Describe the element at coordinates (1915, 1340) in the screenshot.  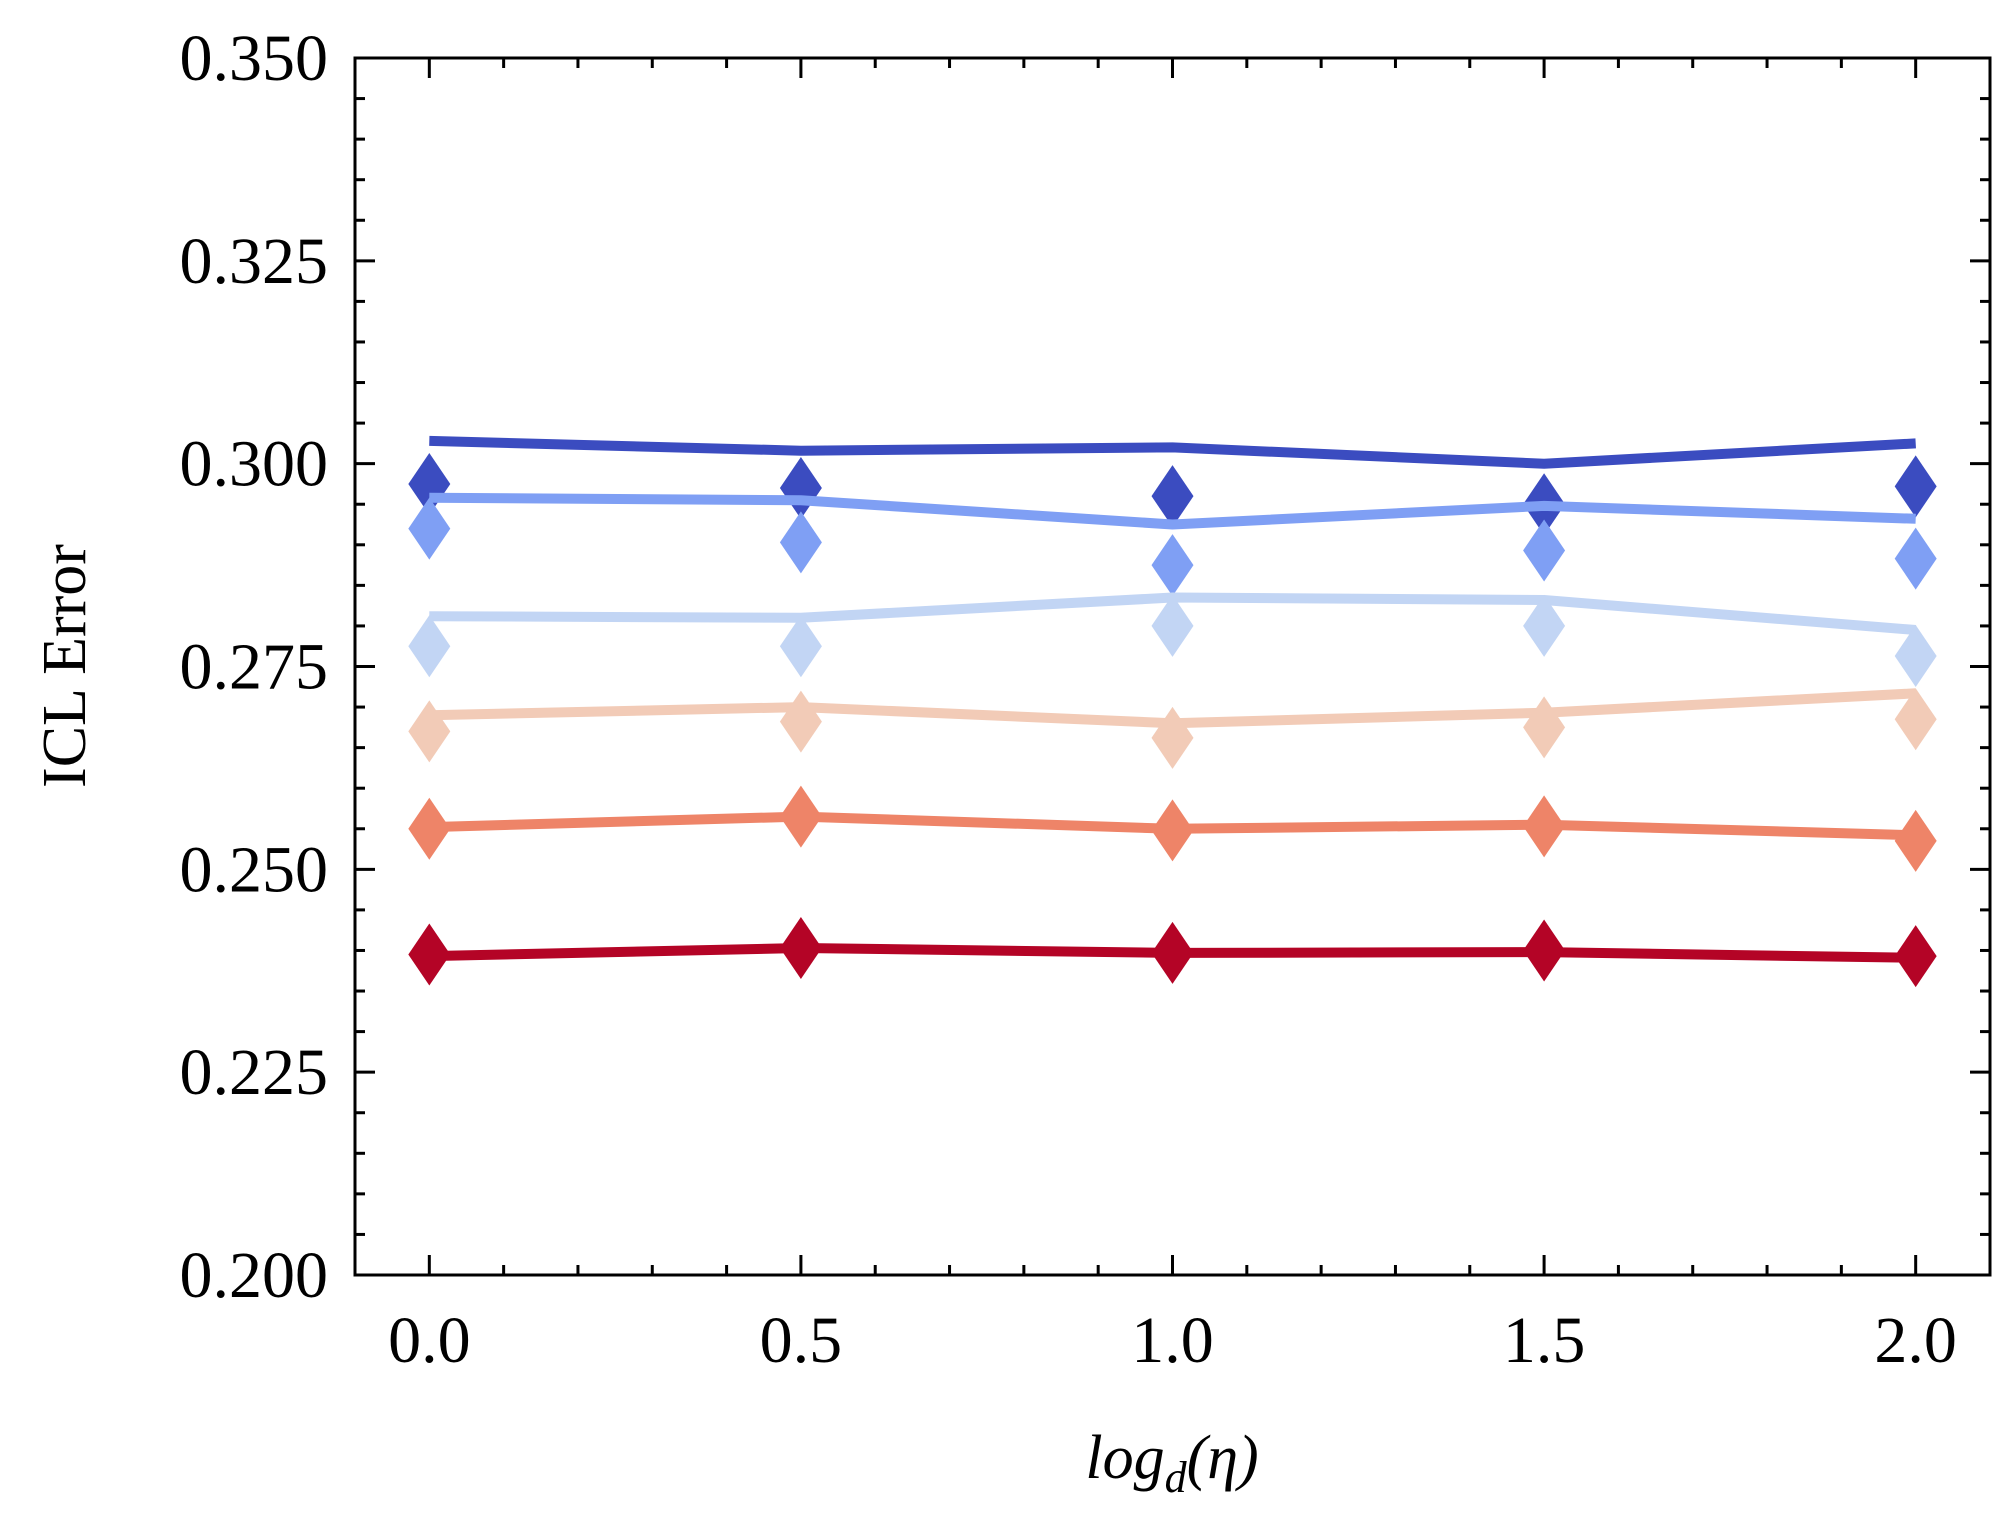
I see `x-tick-label: 2.0` at that location.